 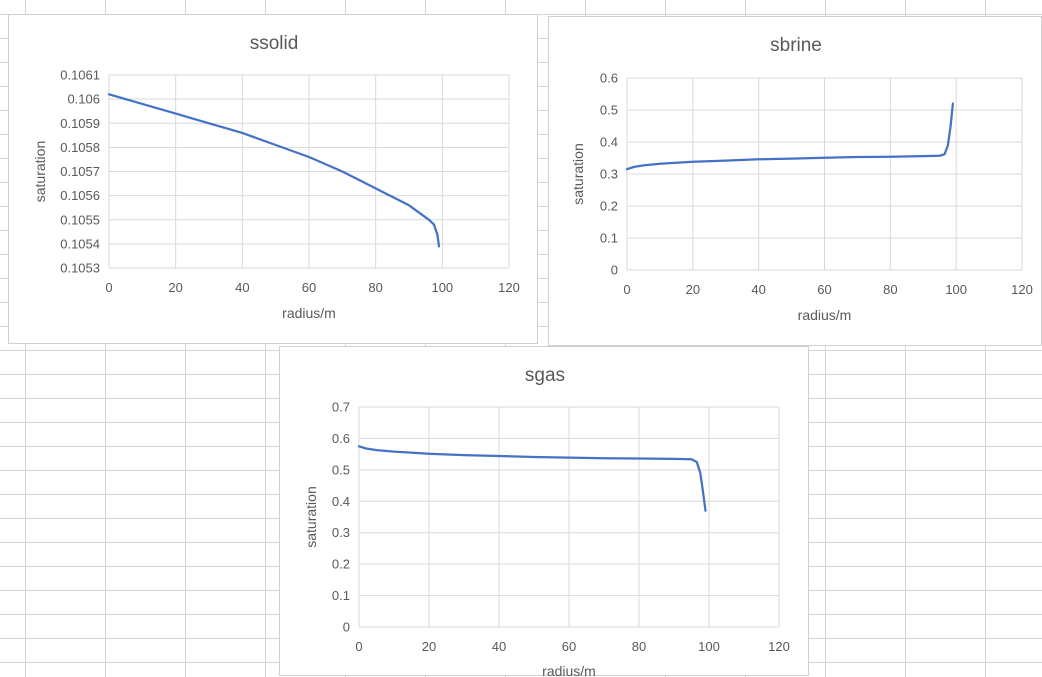 I want to click on y-tick-label: 0.1053, so click(x=80, y=268).